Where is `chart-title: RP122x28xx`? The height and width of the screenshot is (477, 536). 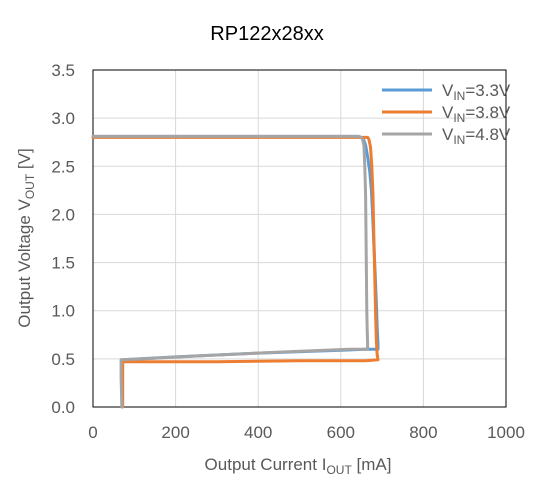 chart-title: RP122x28xx is located at coordinates (266, 34).